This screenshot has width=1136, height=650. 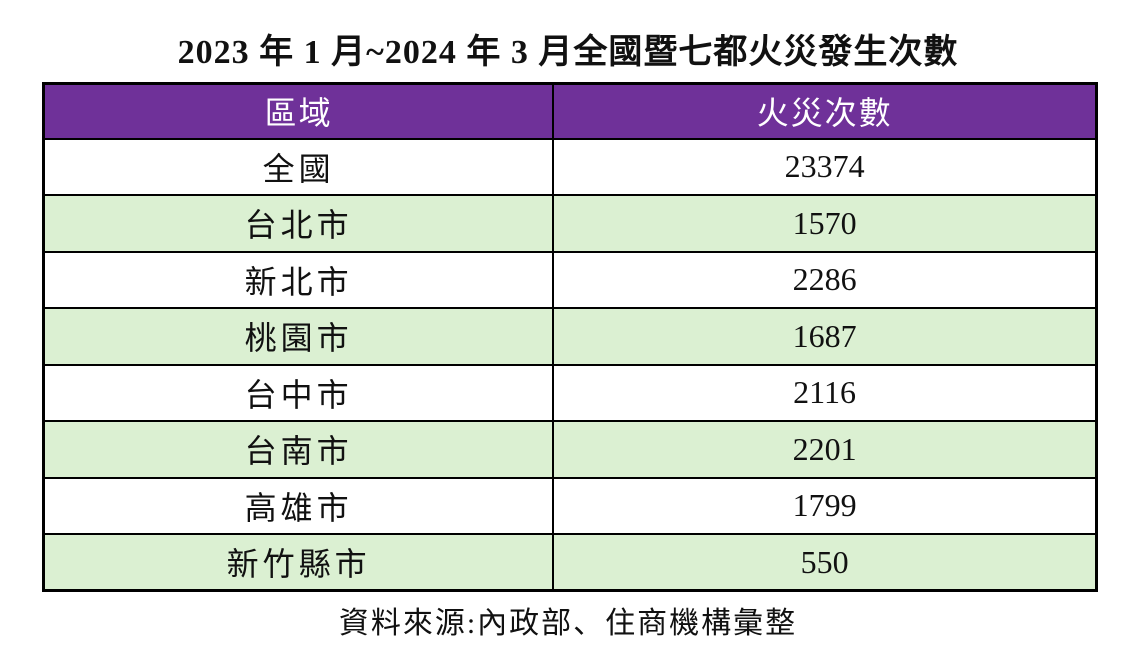 What do you see at coordinates (298, 111) in the screenshot?
I see `column-header-region: 區域` at bounding box center [298, 111].